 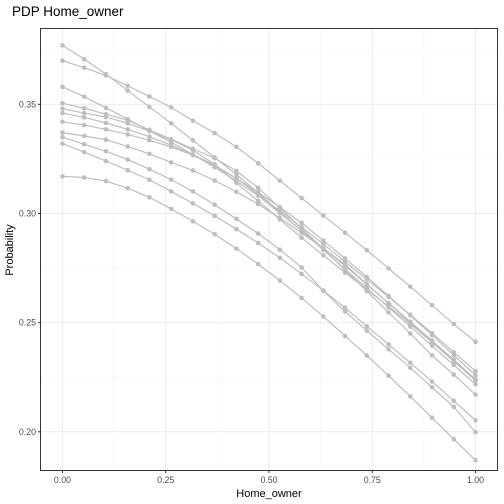 What do you see at coordinates (30, 268) in the screenshot?
I see `y-axis: 0.20 0.25 0.30 0.35` at bounding box center [30, 268].